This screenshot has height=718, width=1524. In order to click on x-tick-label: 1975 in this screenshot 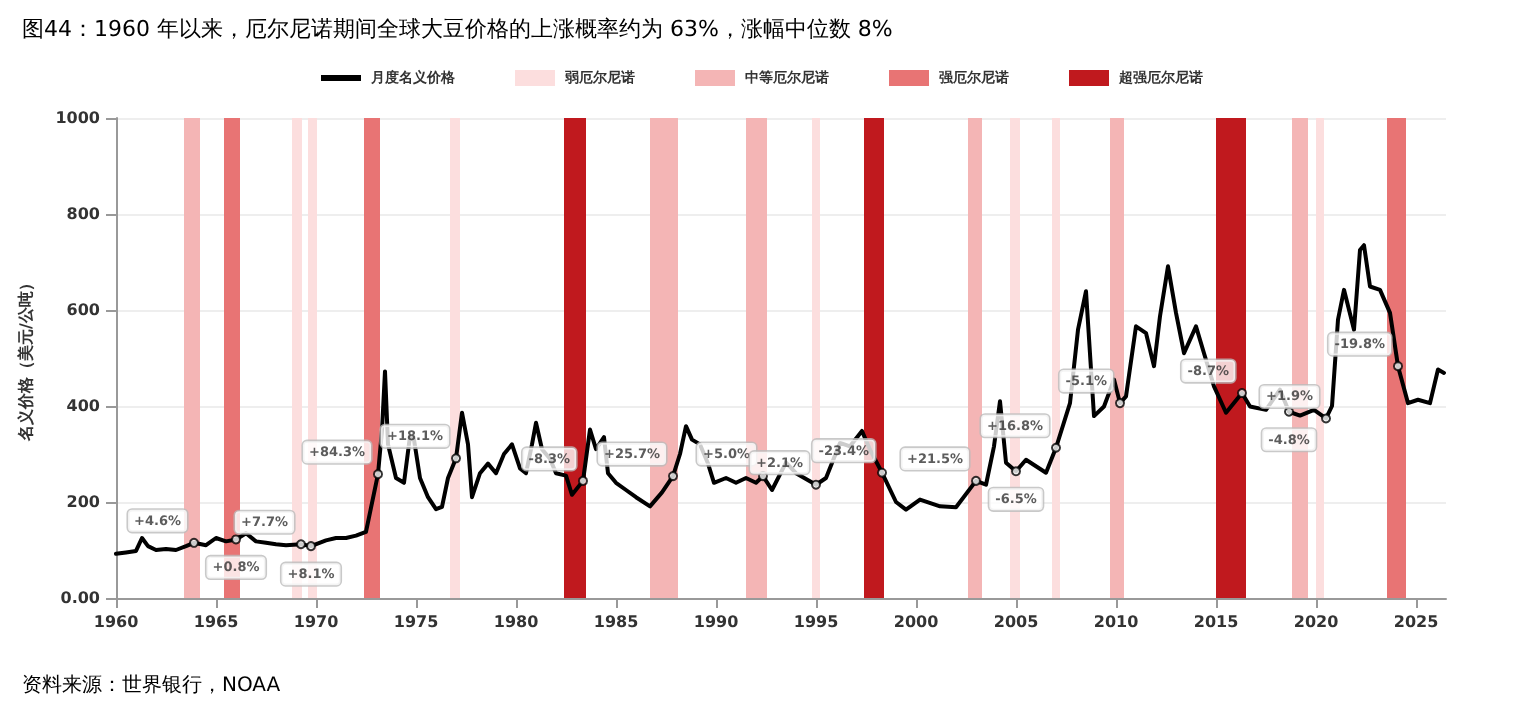, I will do `click(416, 622)`.